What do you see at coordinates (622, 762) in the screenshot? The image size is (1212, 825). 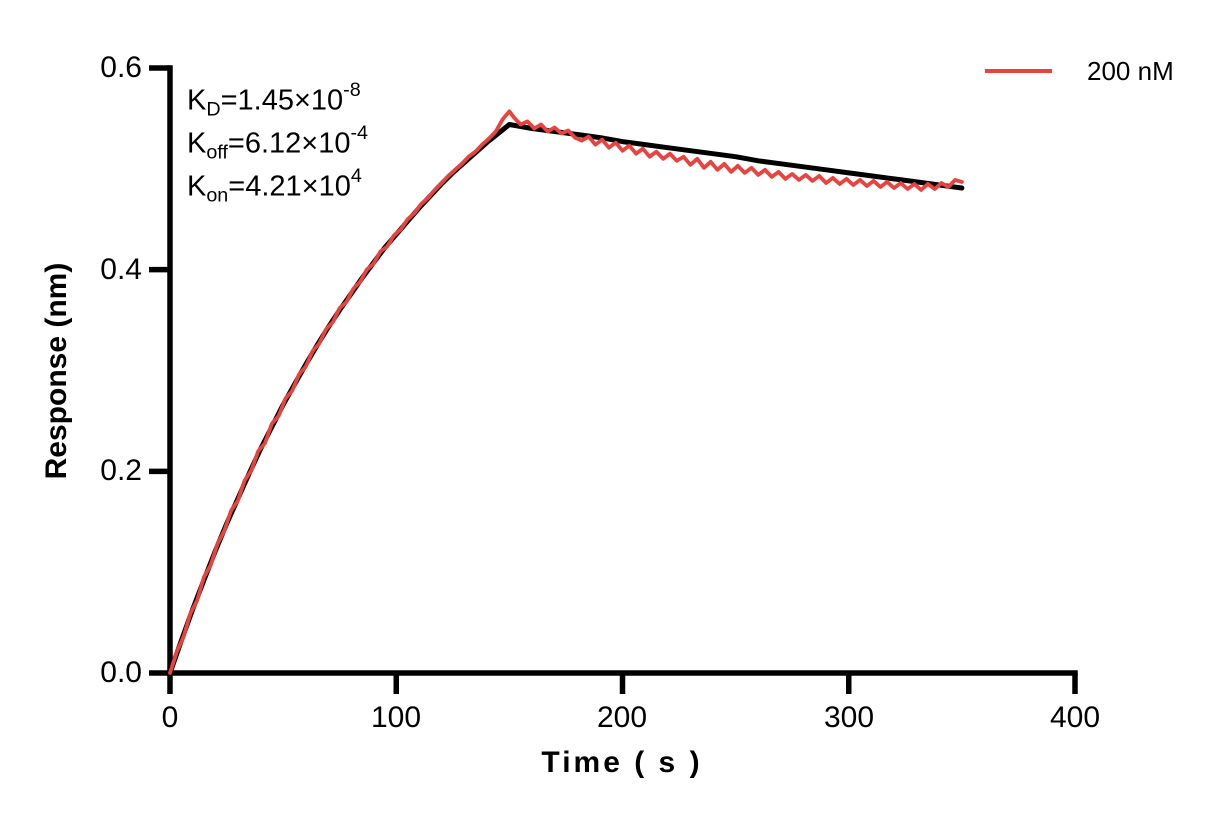 I see `x-axis-title: Time ( s )` at bounding box center [622, 762].